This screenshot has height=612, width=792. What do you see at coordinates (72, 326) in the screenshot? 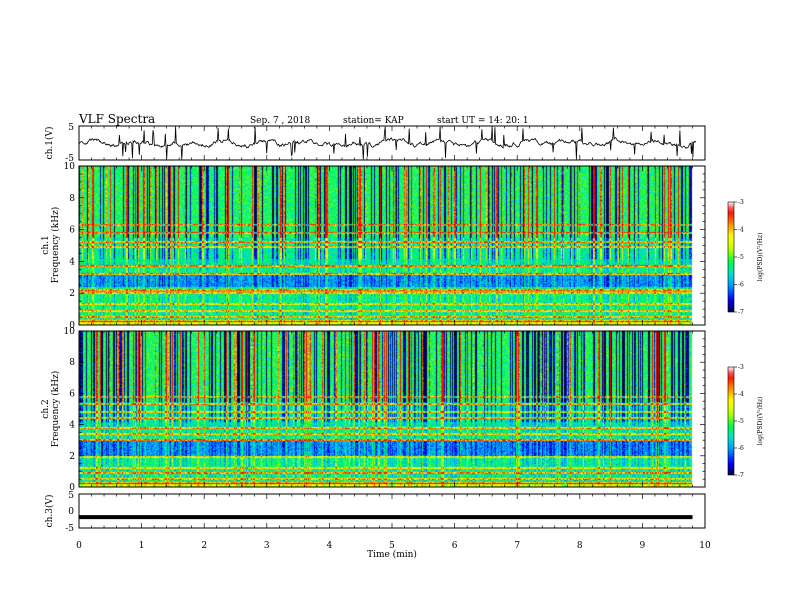
I see `spec1-ytick-label: 0` at bounding box center [72, 326].